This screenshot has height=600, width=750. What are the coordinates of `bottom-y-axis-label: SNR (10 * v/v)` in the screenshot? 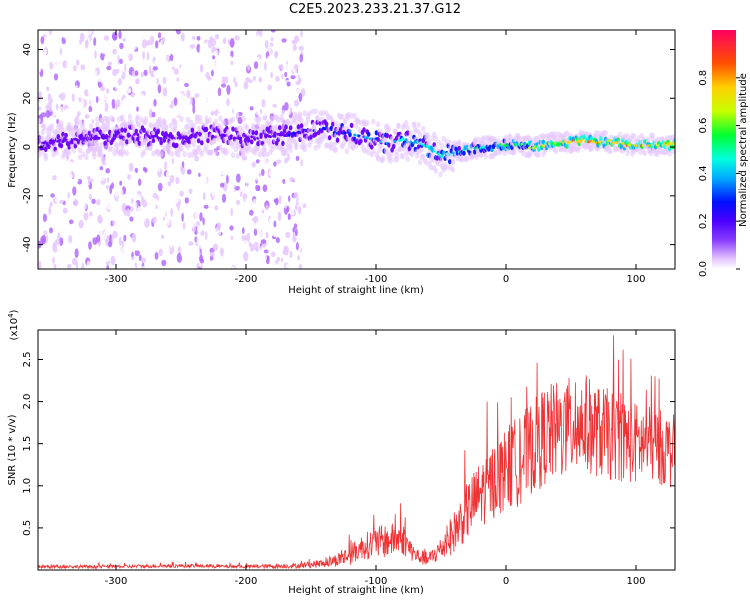 It's located at (12, 449).